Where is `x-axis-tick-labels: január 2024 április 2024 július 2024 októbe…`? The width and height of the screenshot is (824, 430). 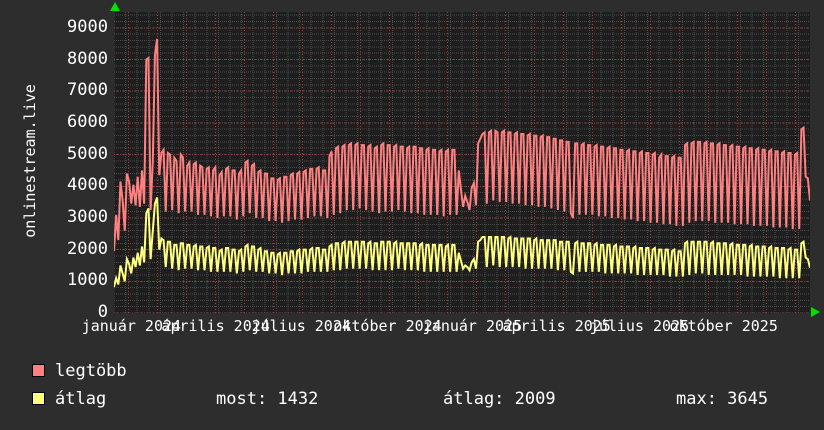
x-axis-tick-labels: január 2024 április 2024 július 2024 októbe… is located at coordinates (412, 328).